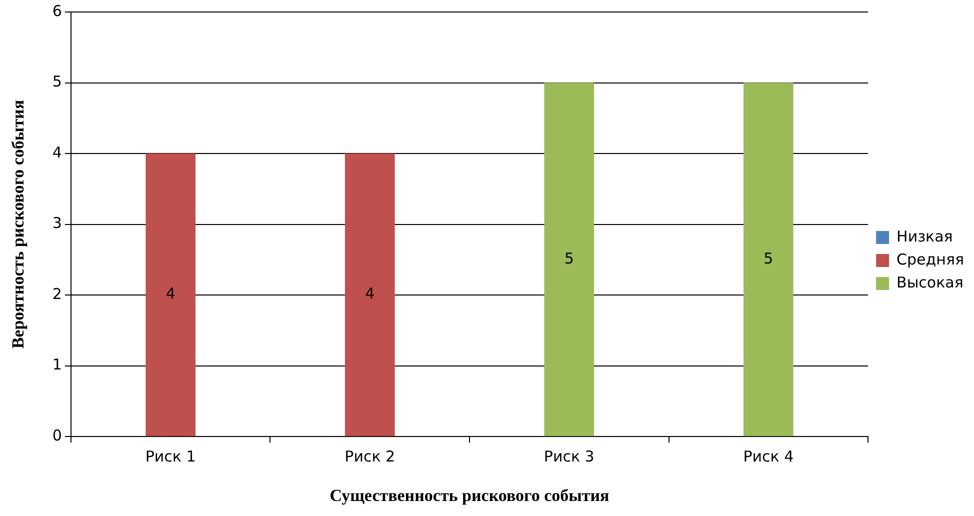 The image size is (974, 516). What do you see at coordinates (57, 365) in the screenshot?
I see `y-tick-label: 1` at bounding box center [57, 365].